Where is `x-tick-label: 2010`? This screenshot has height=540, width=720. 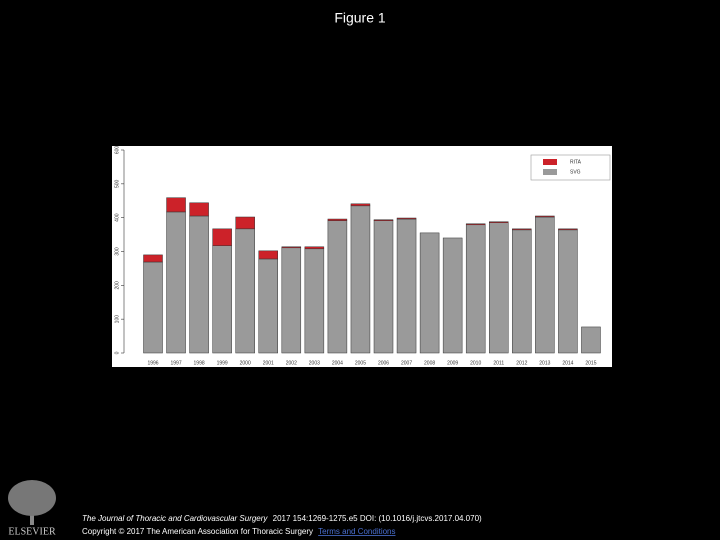 x-tick-label: 2010 is located at coordinates (475, 363).